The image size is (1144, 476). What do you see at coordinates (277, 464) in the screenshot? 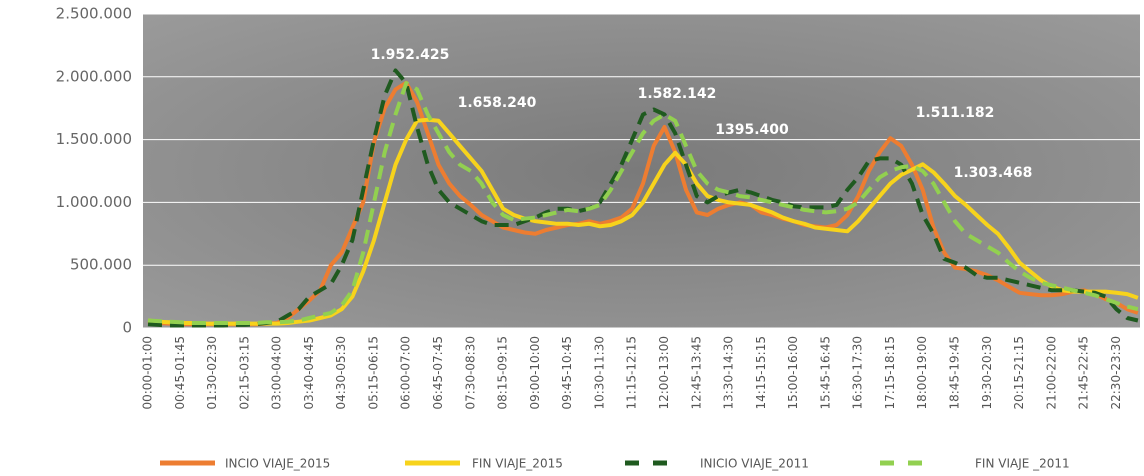
I see `legend-label: INCIO VIAJE_2015` at bounding box center [277, 464].